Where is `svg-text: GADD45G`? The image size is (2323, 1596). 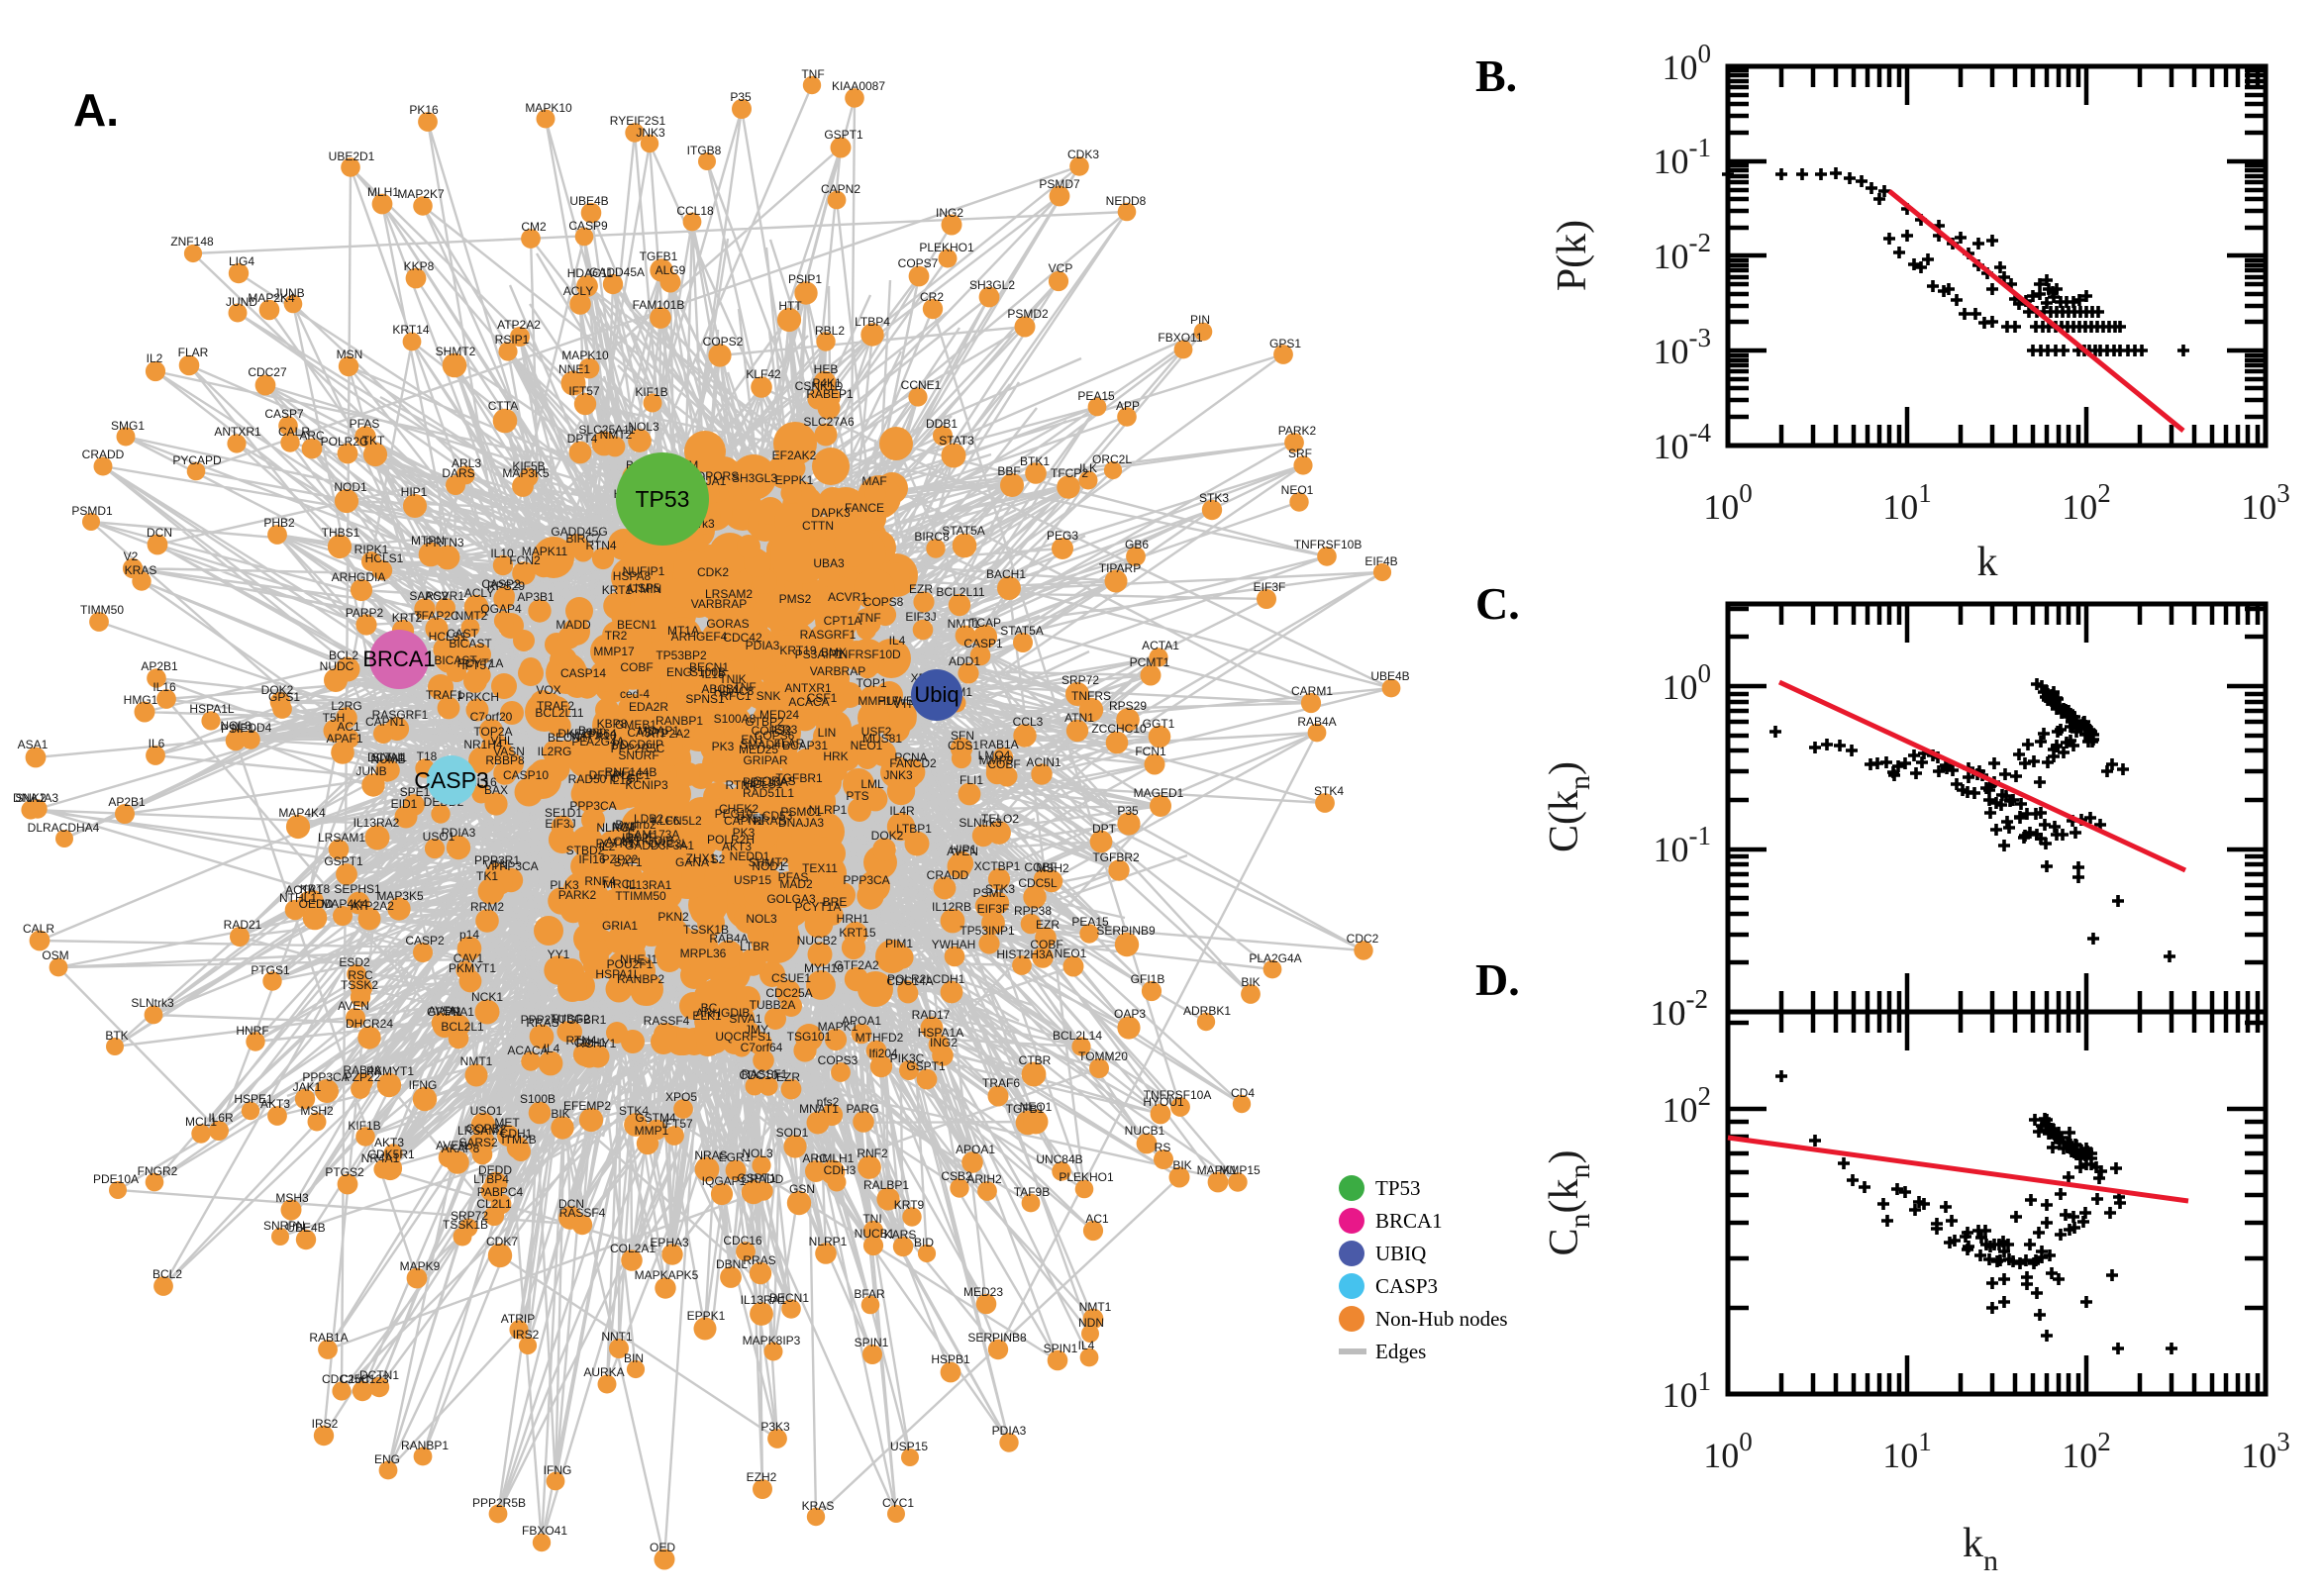 svg-text: GADD45G is located at coordinates (579, 532).